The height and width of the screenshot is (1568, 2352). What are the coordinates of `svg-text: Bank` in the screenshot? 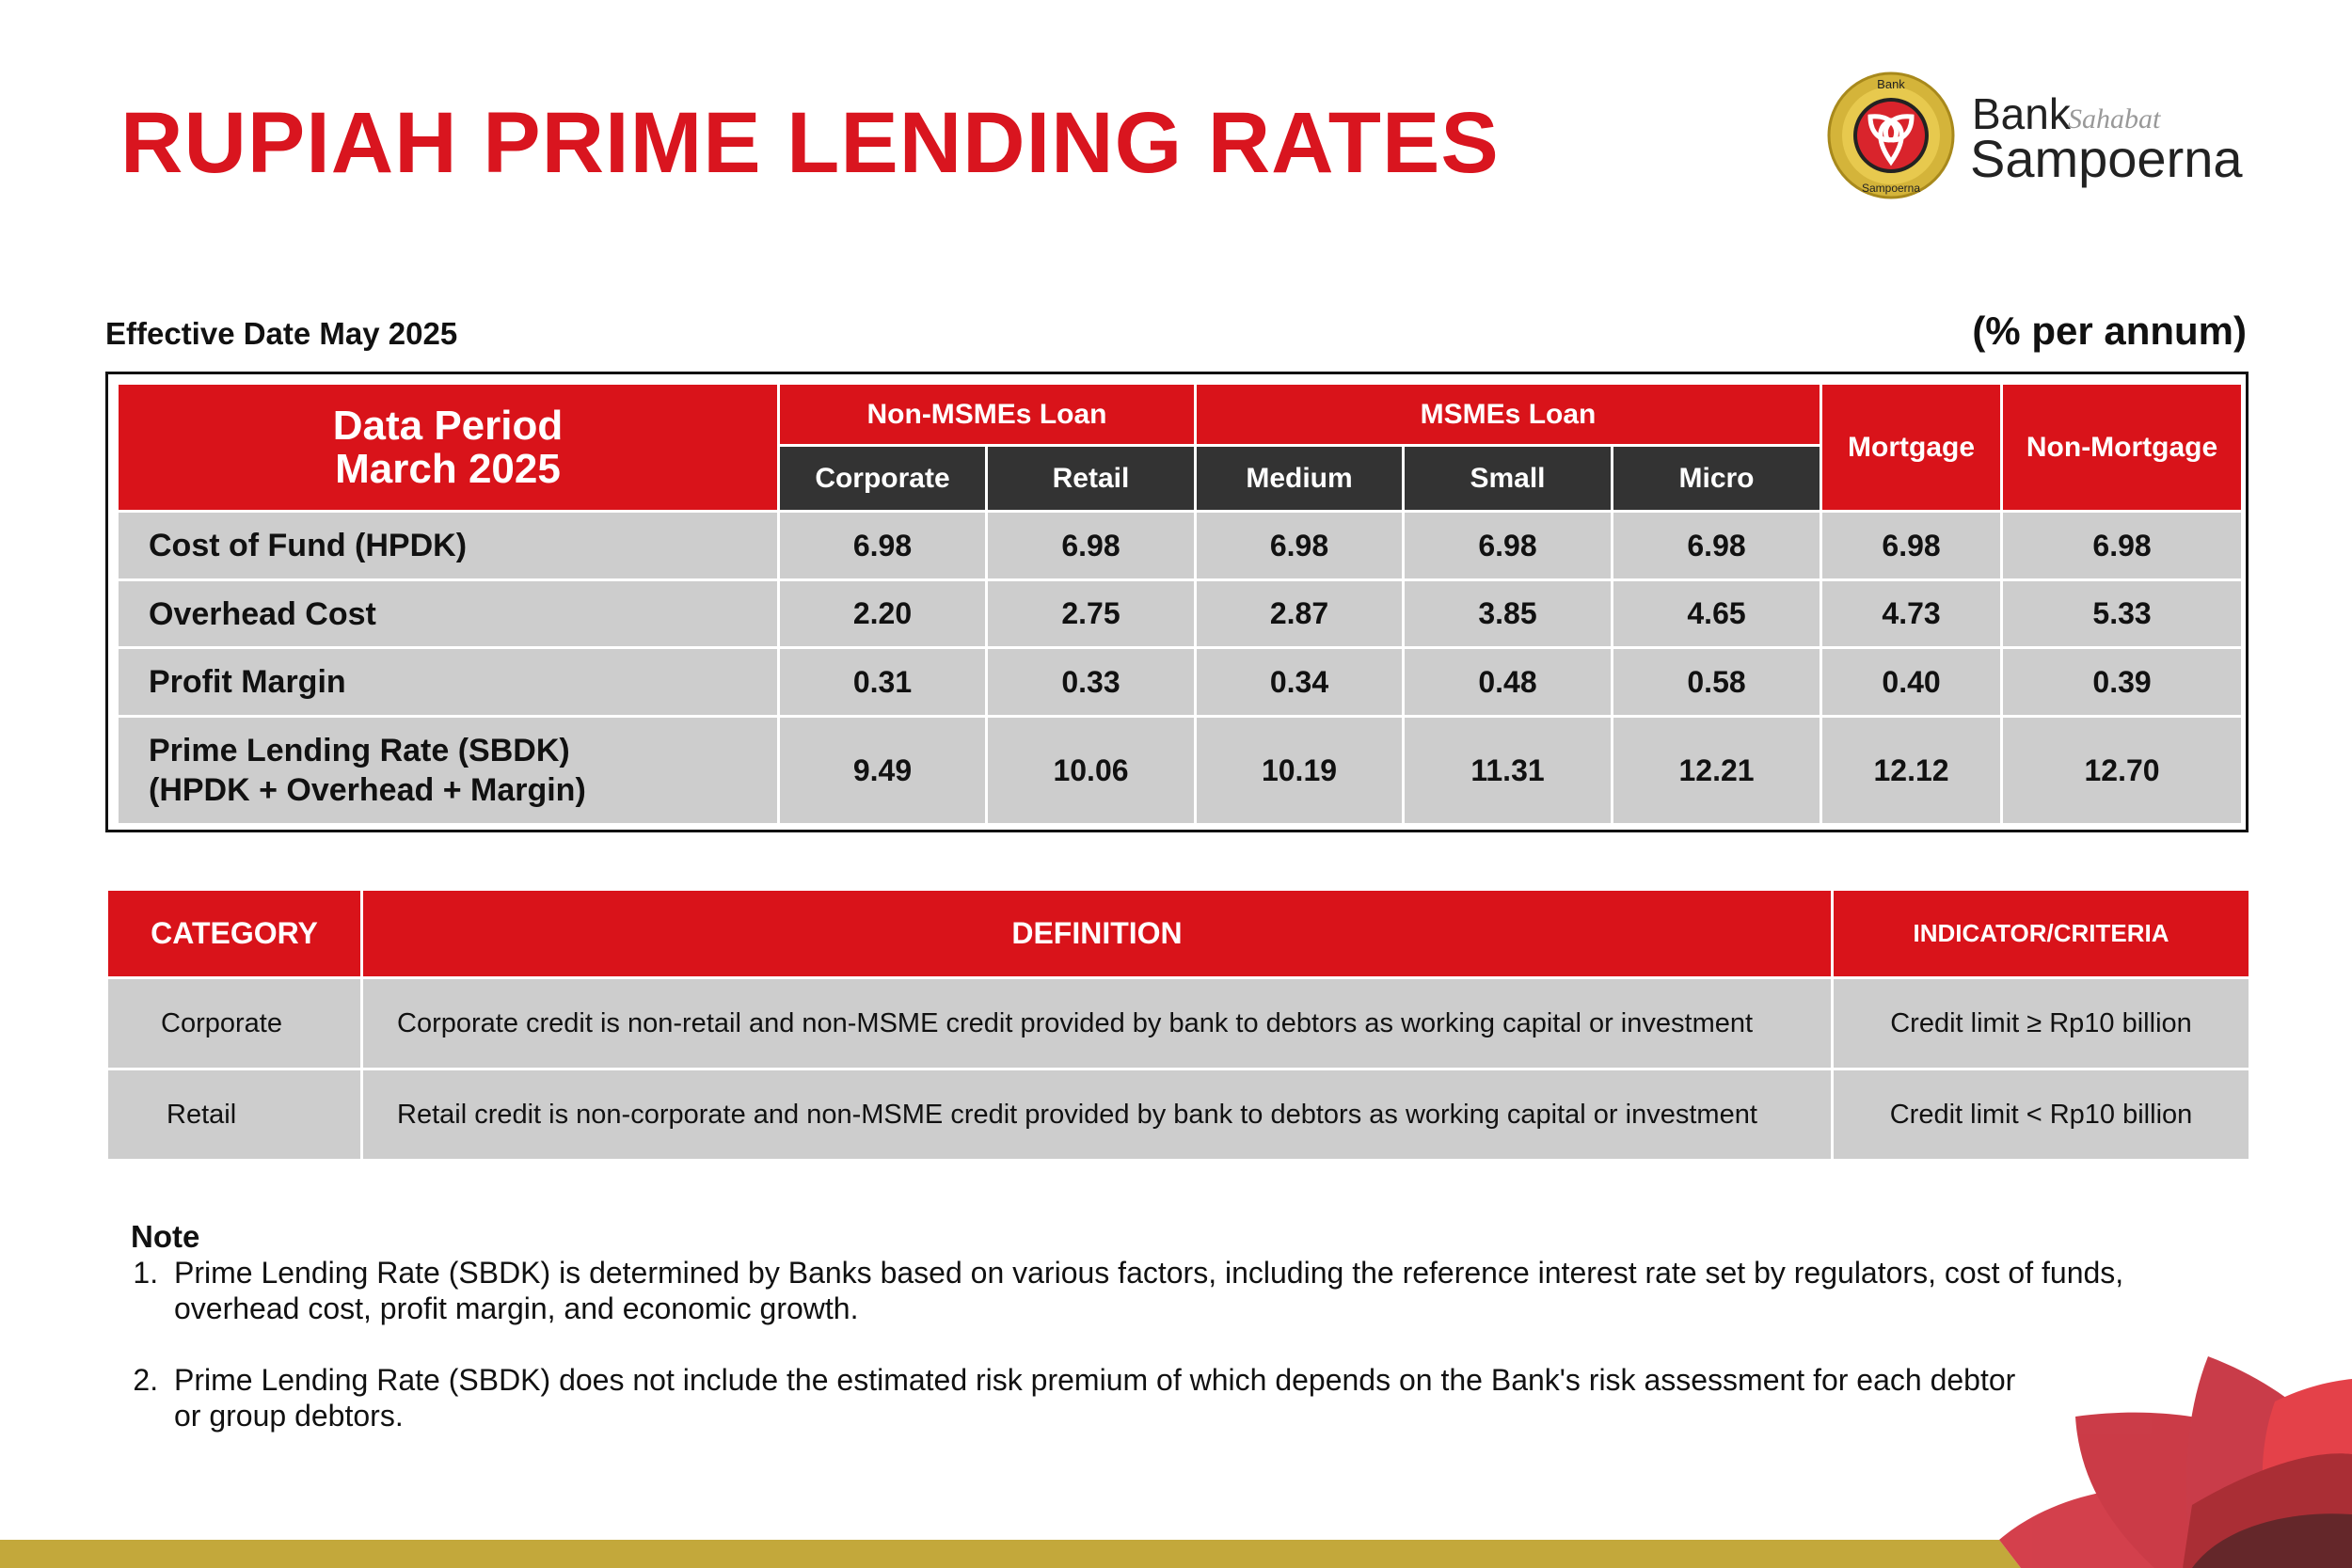 It's located at (1891, 84).